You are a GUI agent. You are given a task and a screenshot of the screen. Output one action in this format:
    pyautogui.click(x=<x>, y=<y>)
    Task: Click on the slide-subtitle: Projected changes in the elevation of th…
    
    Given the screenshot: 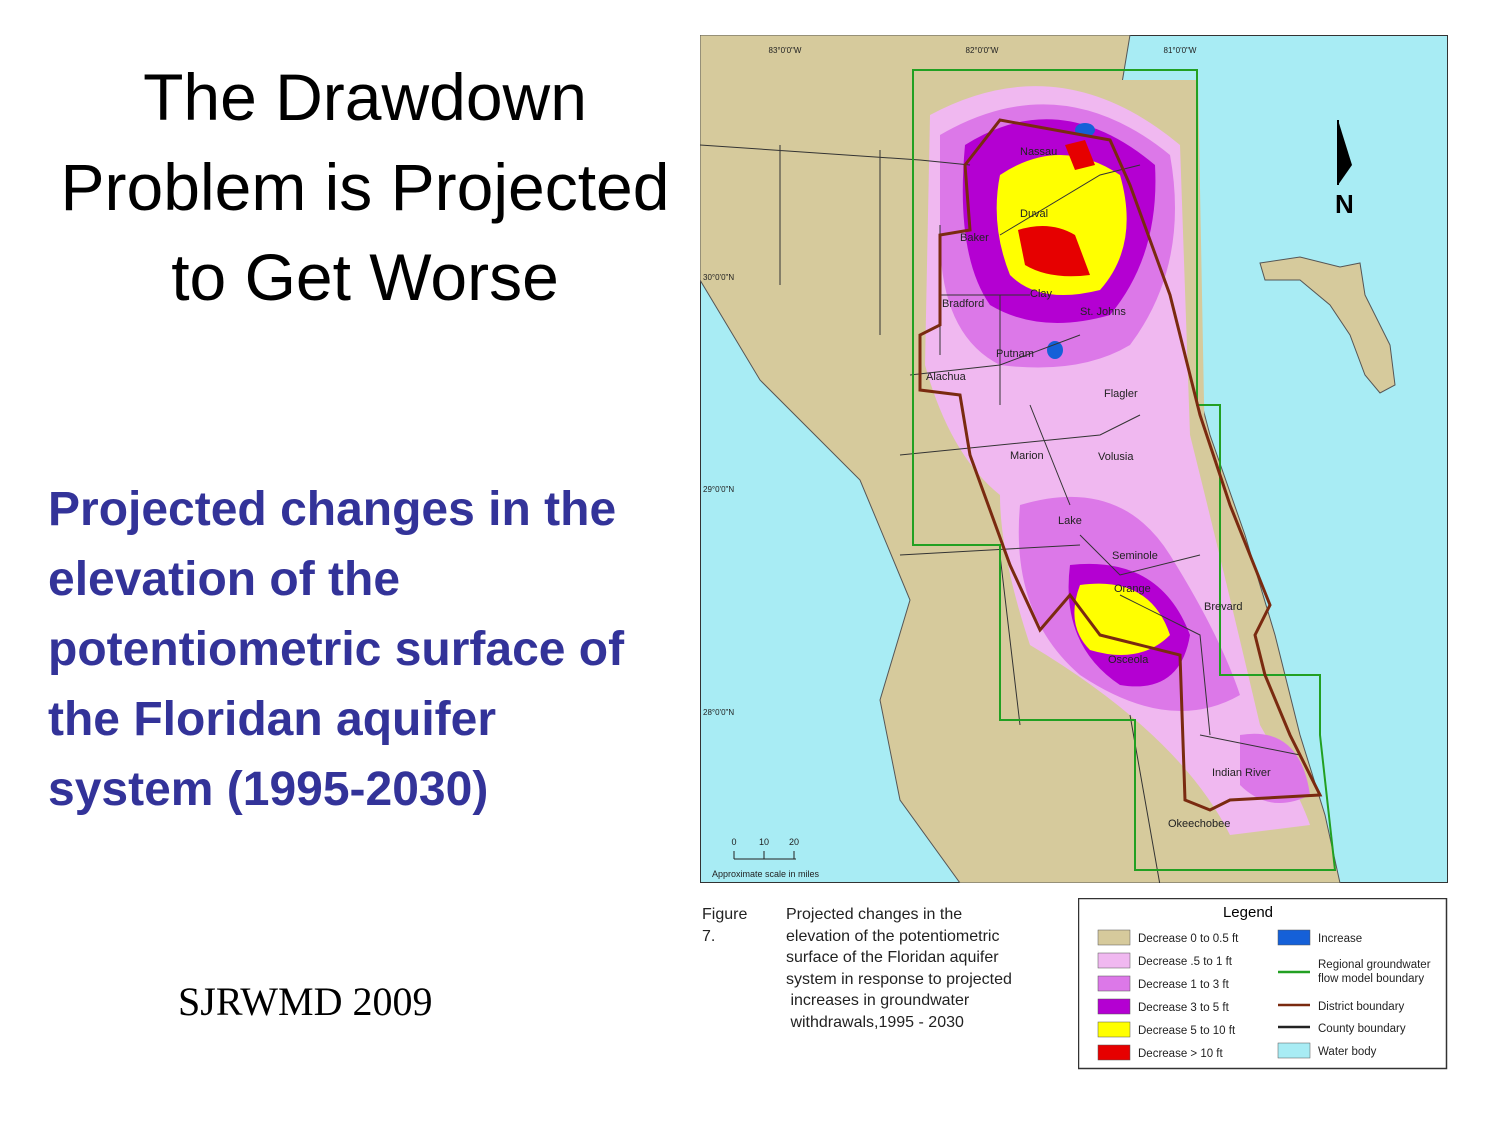 What is the action you would take?
    pyautogui.click(x=336, y=649)
    